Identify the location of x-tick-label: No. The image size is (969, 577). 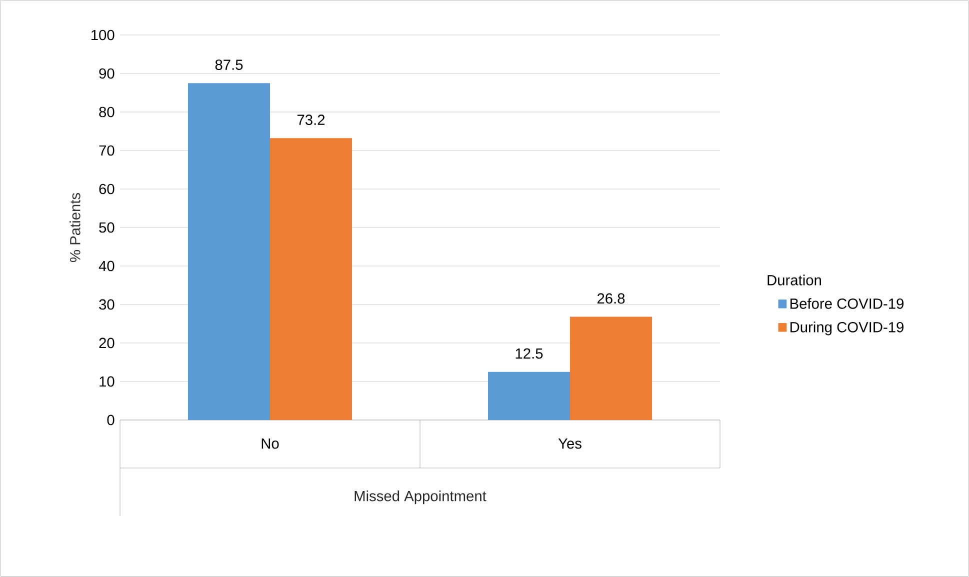
(270, 443).